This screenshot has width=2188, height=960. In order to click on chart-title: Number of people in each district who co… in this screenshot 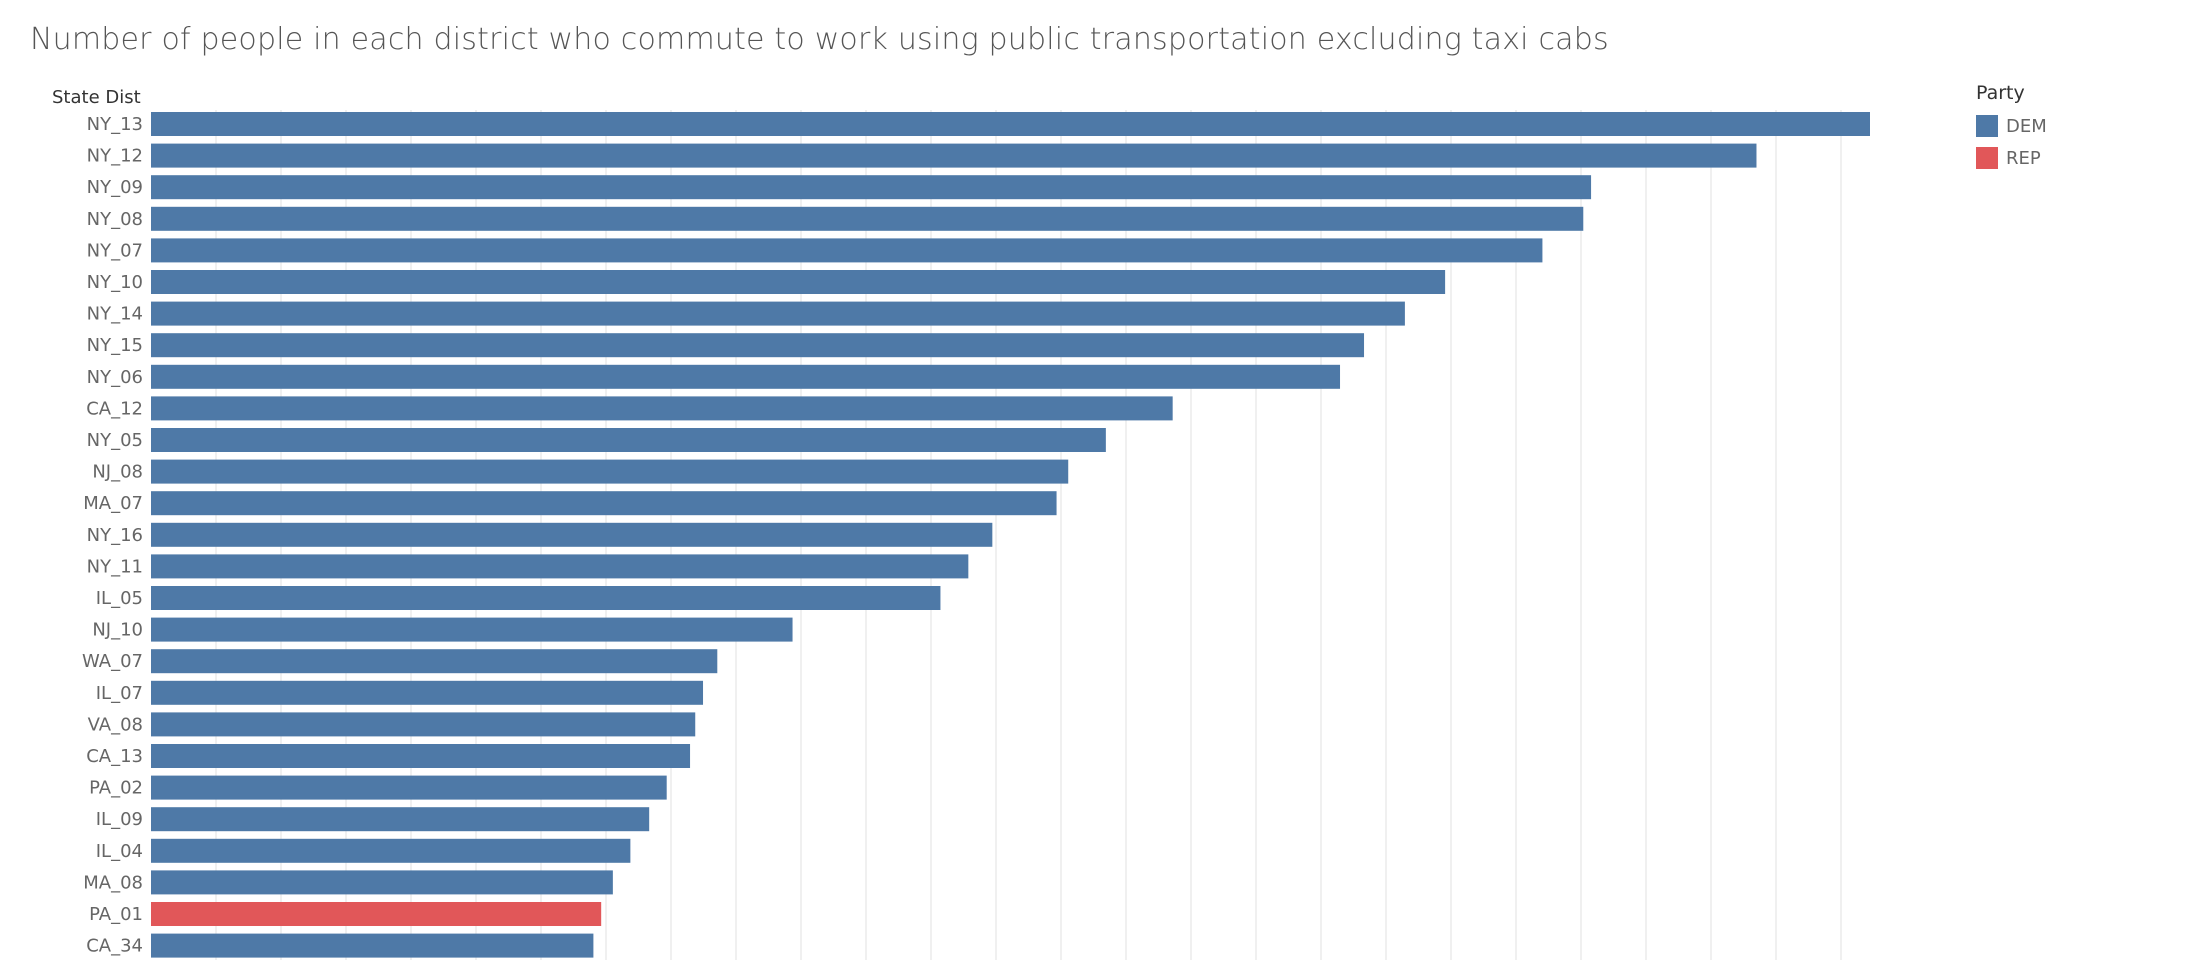, I will do `click(819, 39)`.